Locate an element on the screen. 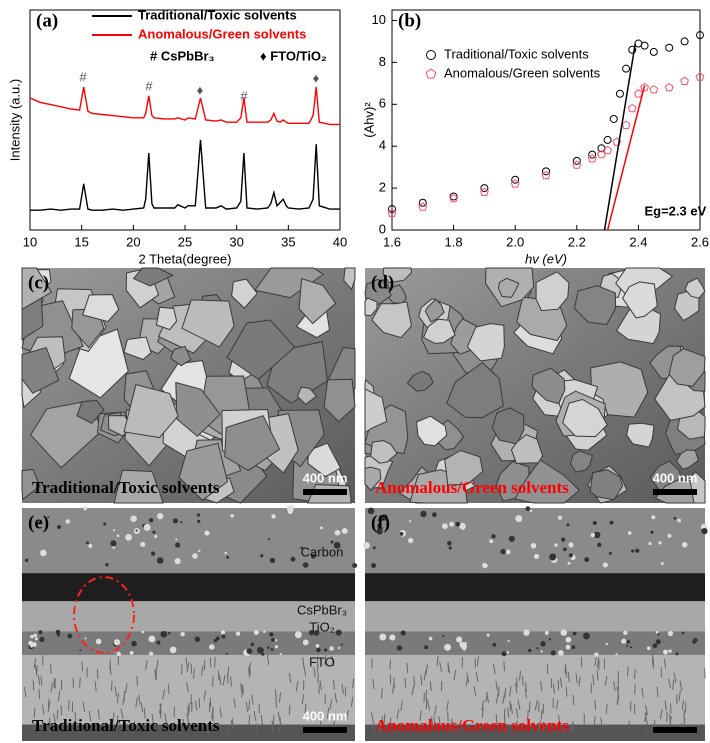 Image resolution: width=710 pixels, height=743 pixels. panel-label: (b) is located at coordinates (409, 20).